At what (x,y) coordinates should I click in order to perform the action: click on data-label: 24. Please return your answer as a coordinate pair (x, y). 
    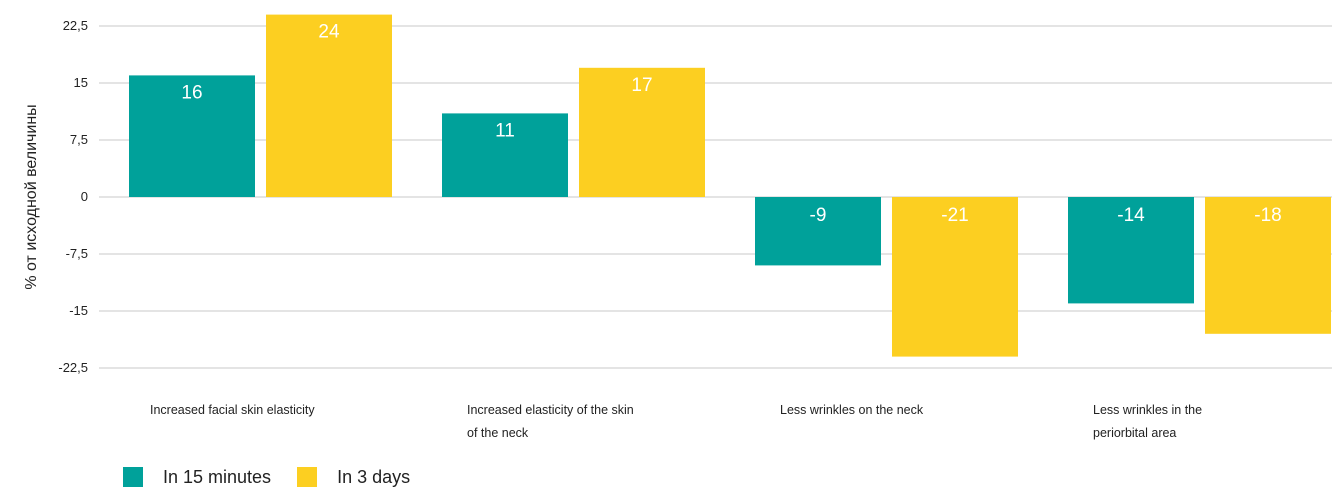
    Looking at the image, I should click on (329, 32).